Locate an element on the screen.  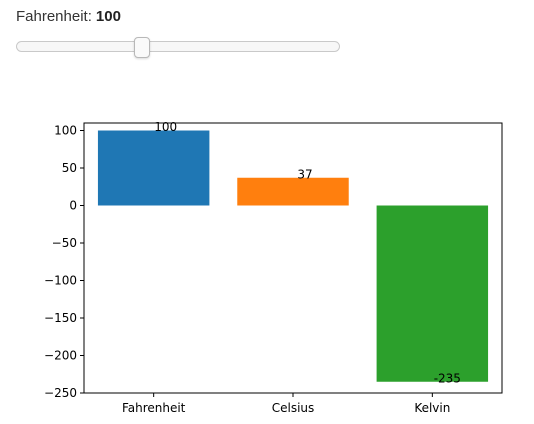
y-tick-label: −50 is located at coordinates (64, 243).